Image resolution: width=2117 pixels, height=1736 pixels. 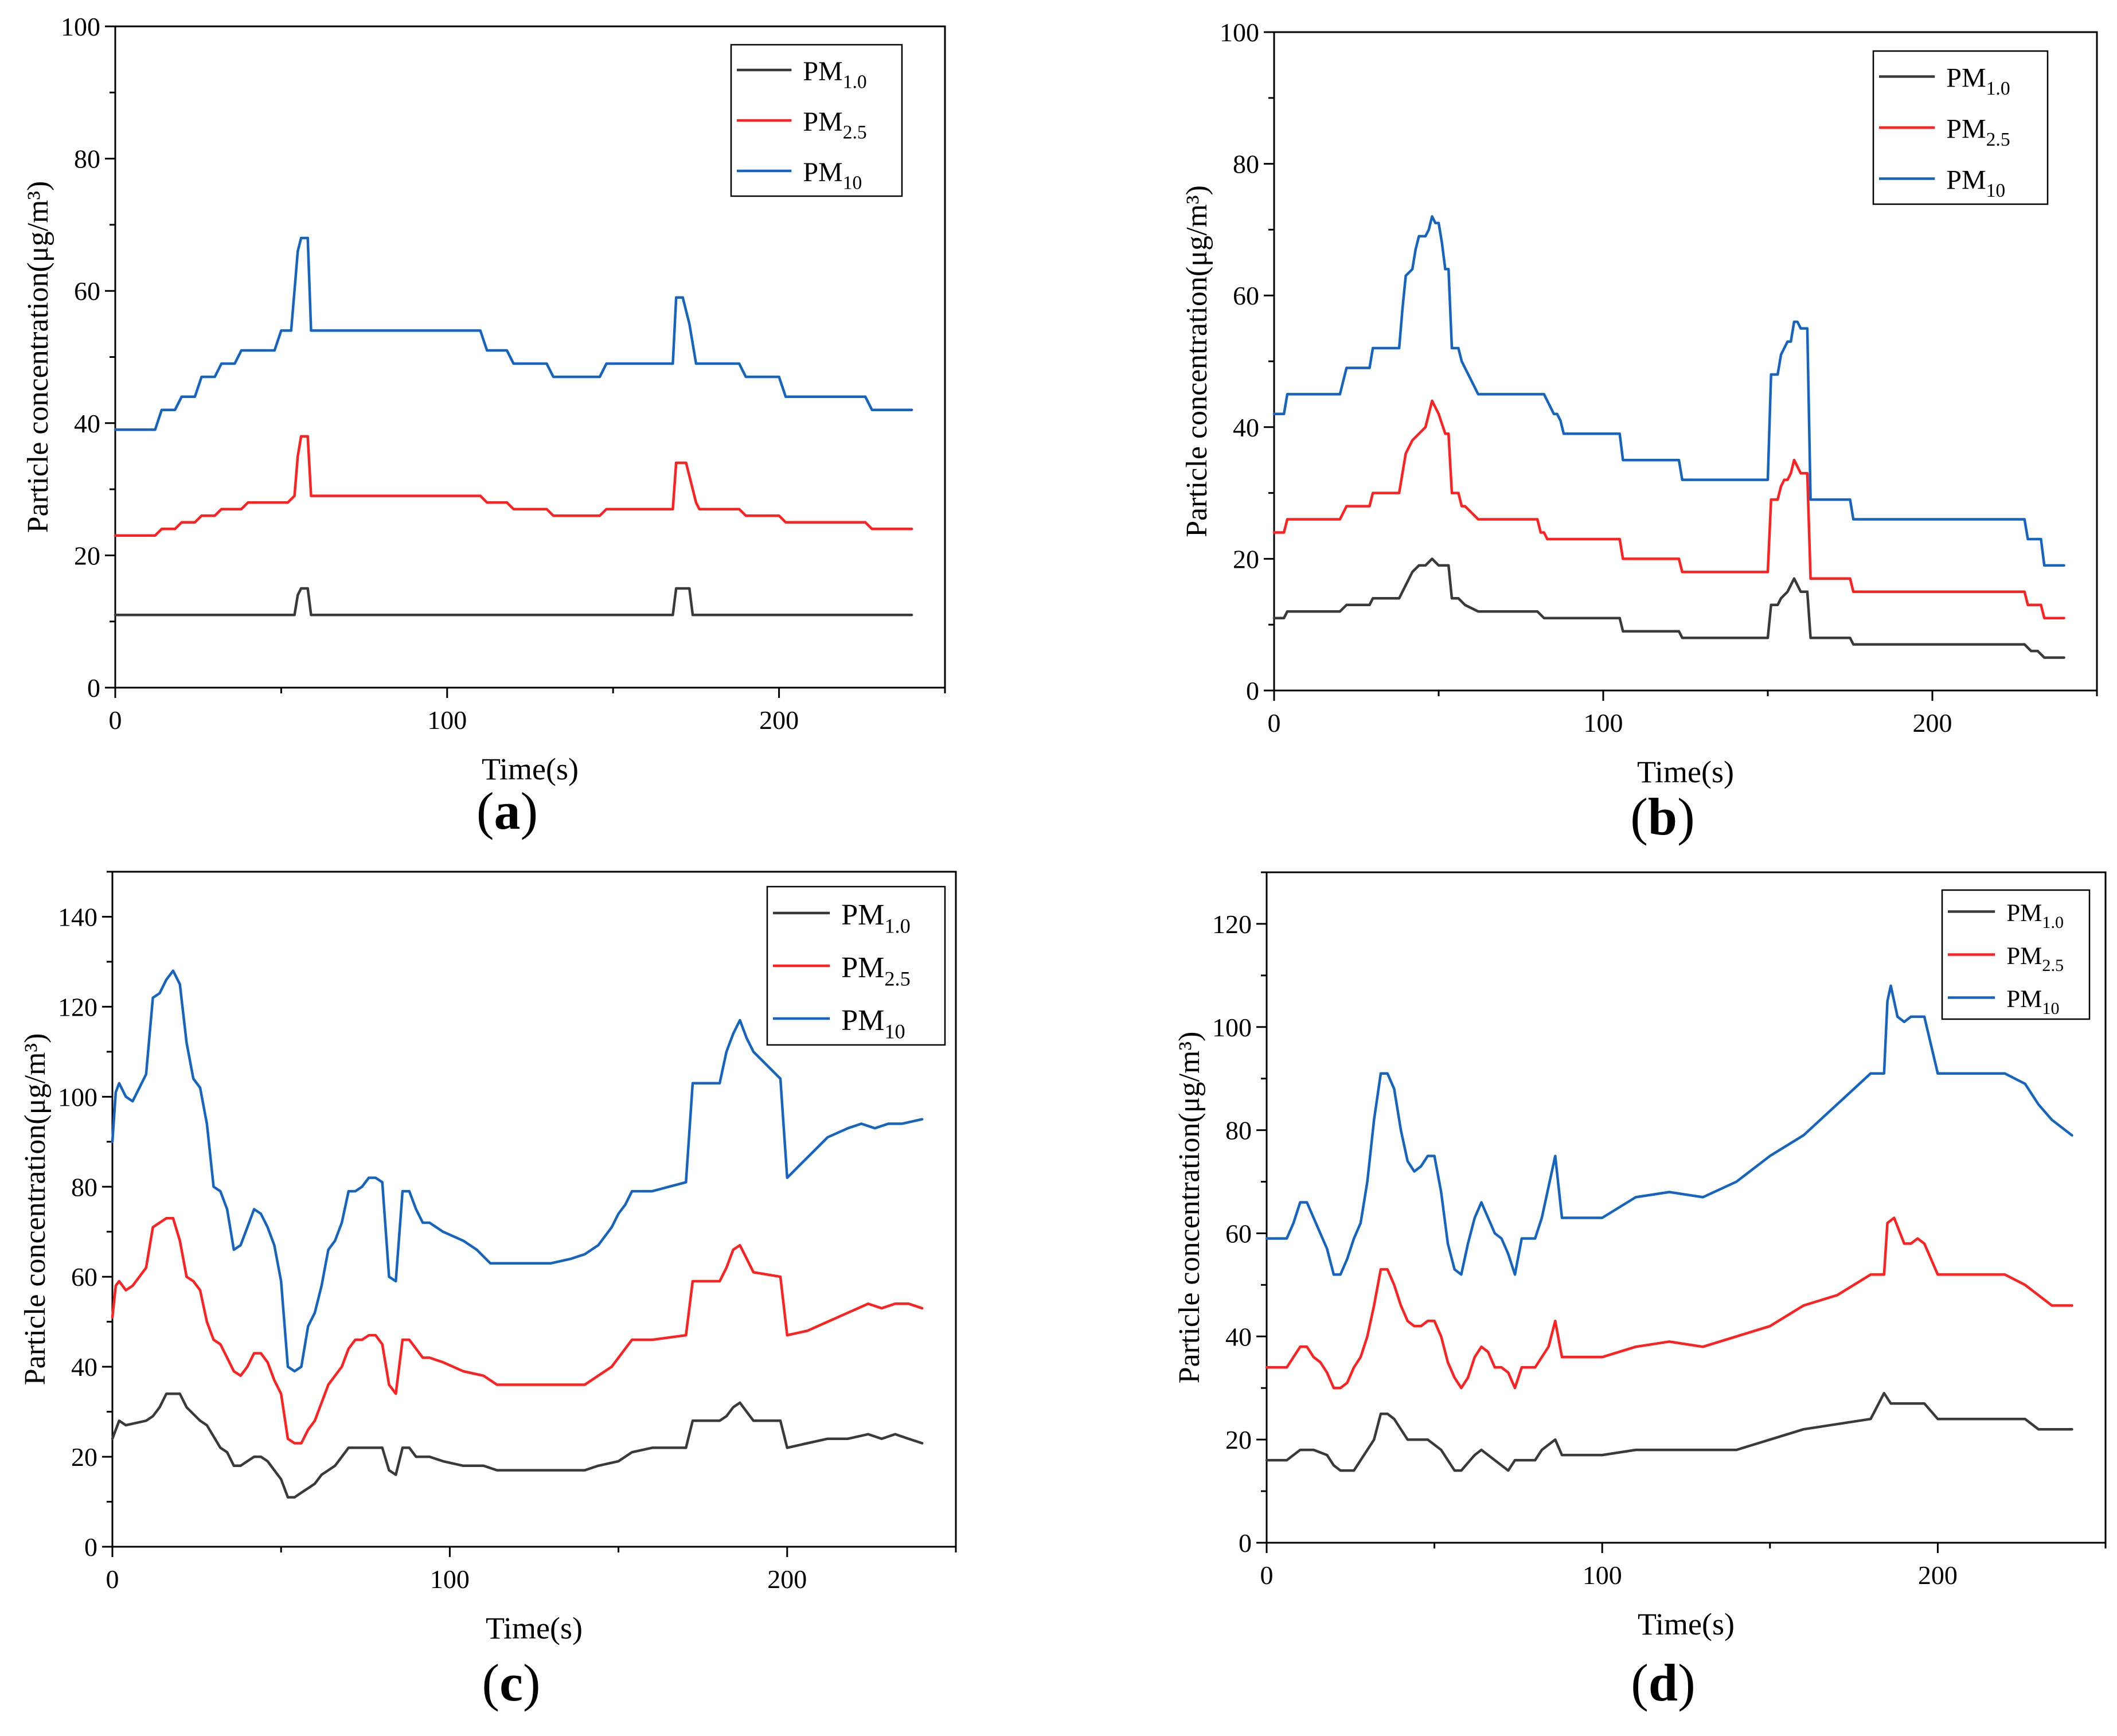 What do you see at coordinates (1663, 1682) in the screenshot?
I see `panel-caption: (d)` at bounding box center [1663, 1682].